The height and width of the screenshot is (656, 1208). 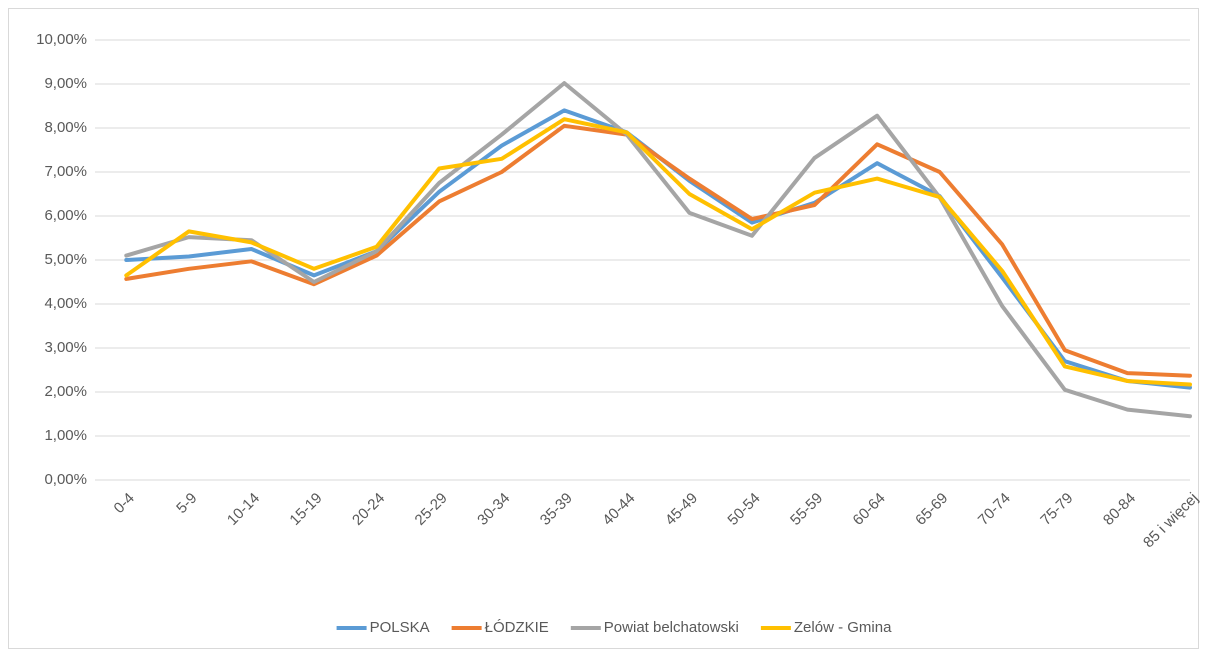 What do you see at coordinates (65, 479) in the screenshot?
I see `y-tick-label: 0,00%` at bounding box center [65, 479].